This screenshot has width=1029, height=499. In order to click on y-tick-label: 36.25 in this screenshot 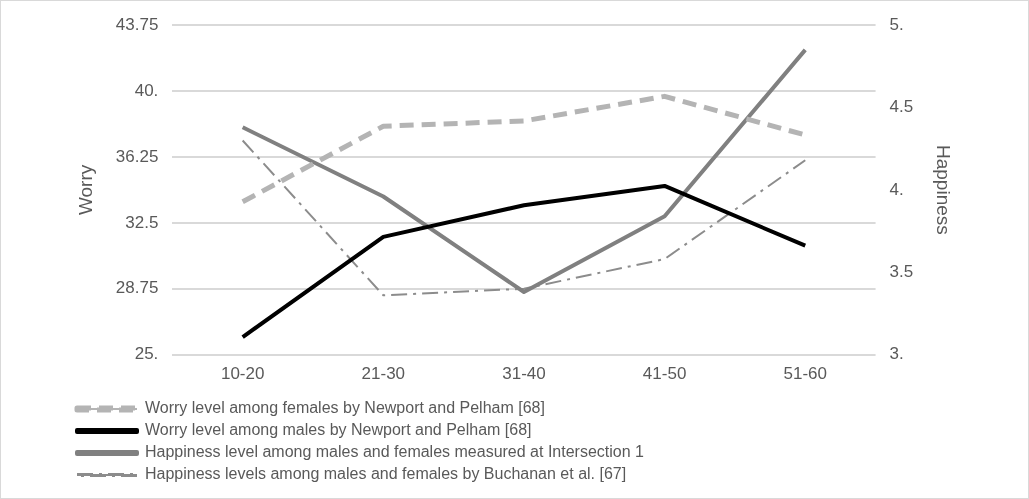, I will do `click(137, 156)`.